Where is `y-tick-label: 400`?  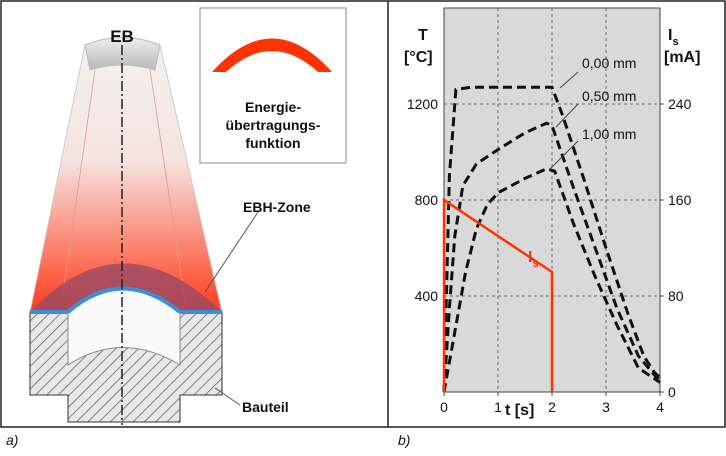 y-tick-label: 400 is located at coordinates (427, 296).